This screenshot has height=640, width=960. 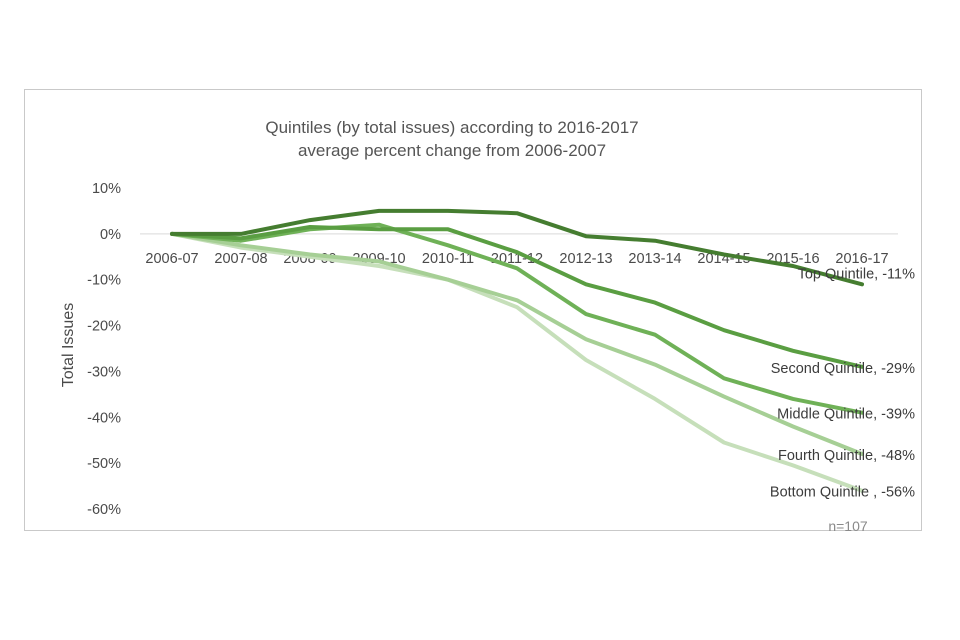 What do you see at coordinates (104, 510) in the screenshot?
I see `y-tick-label: -60%` at bounding box center [104, 510].